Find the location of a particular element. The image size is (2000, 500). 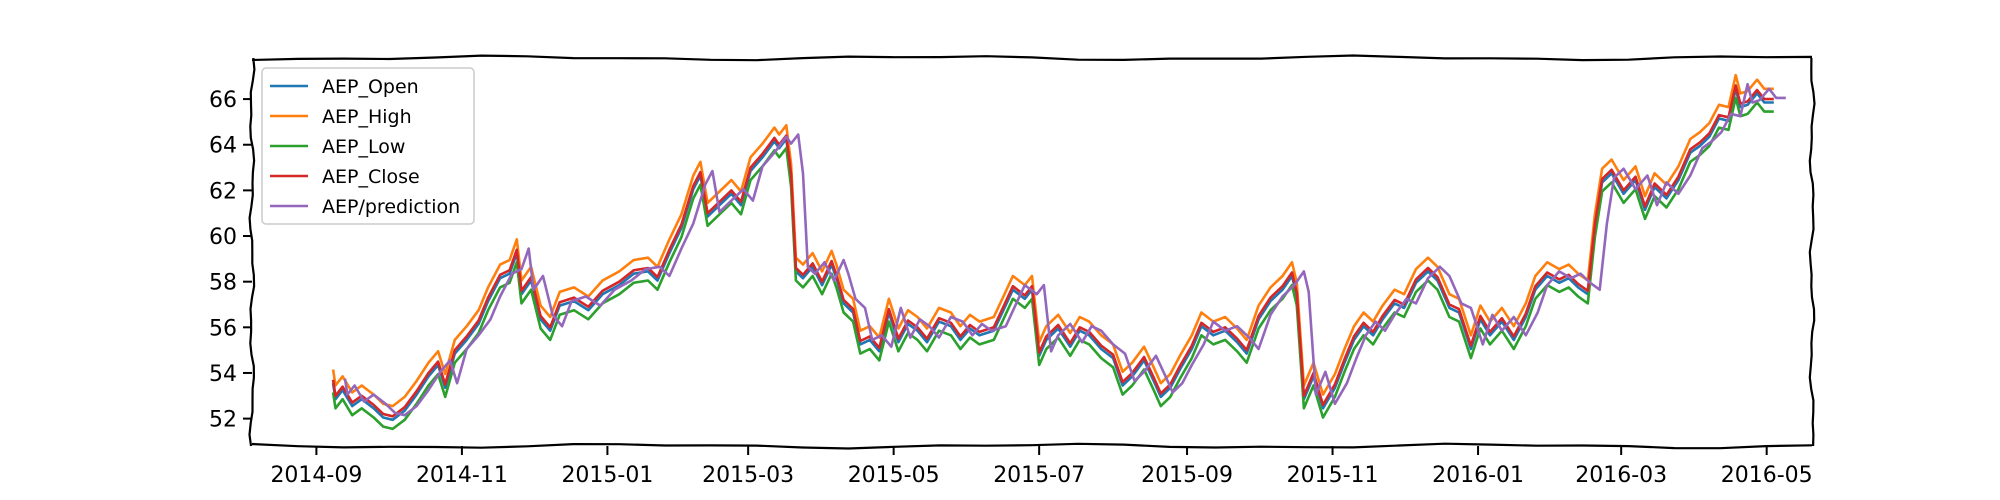

y-tick-label: 58 is located at coordinates (223, 283).